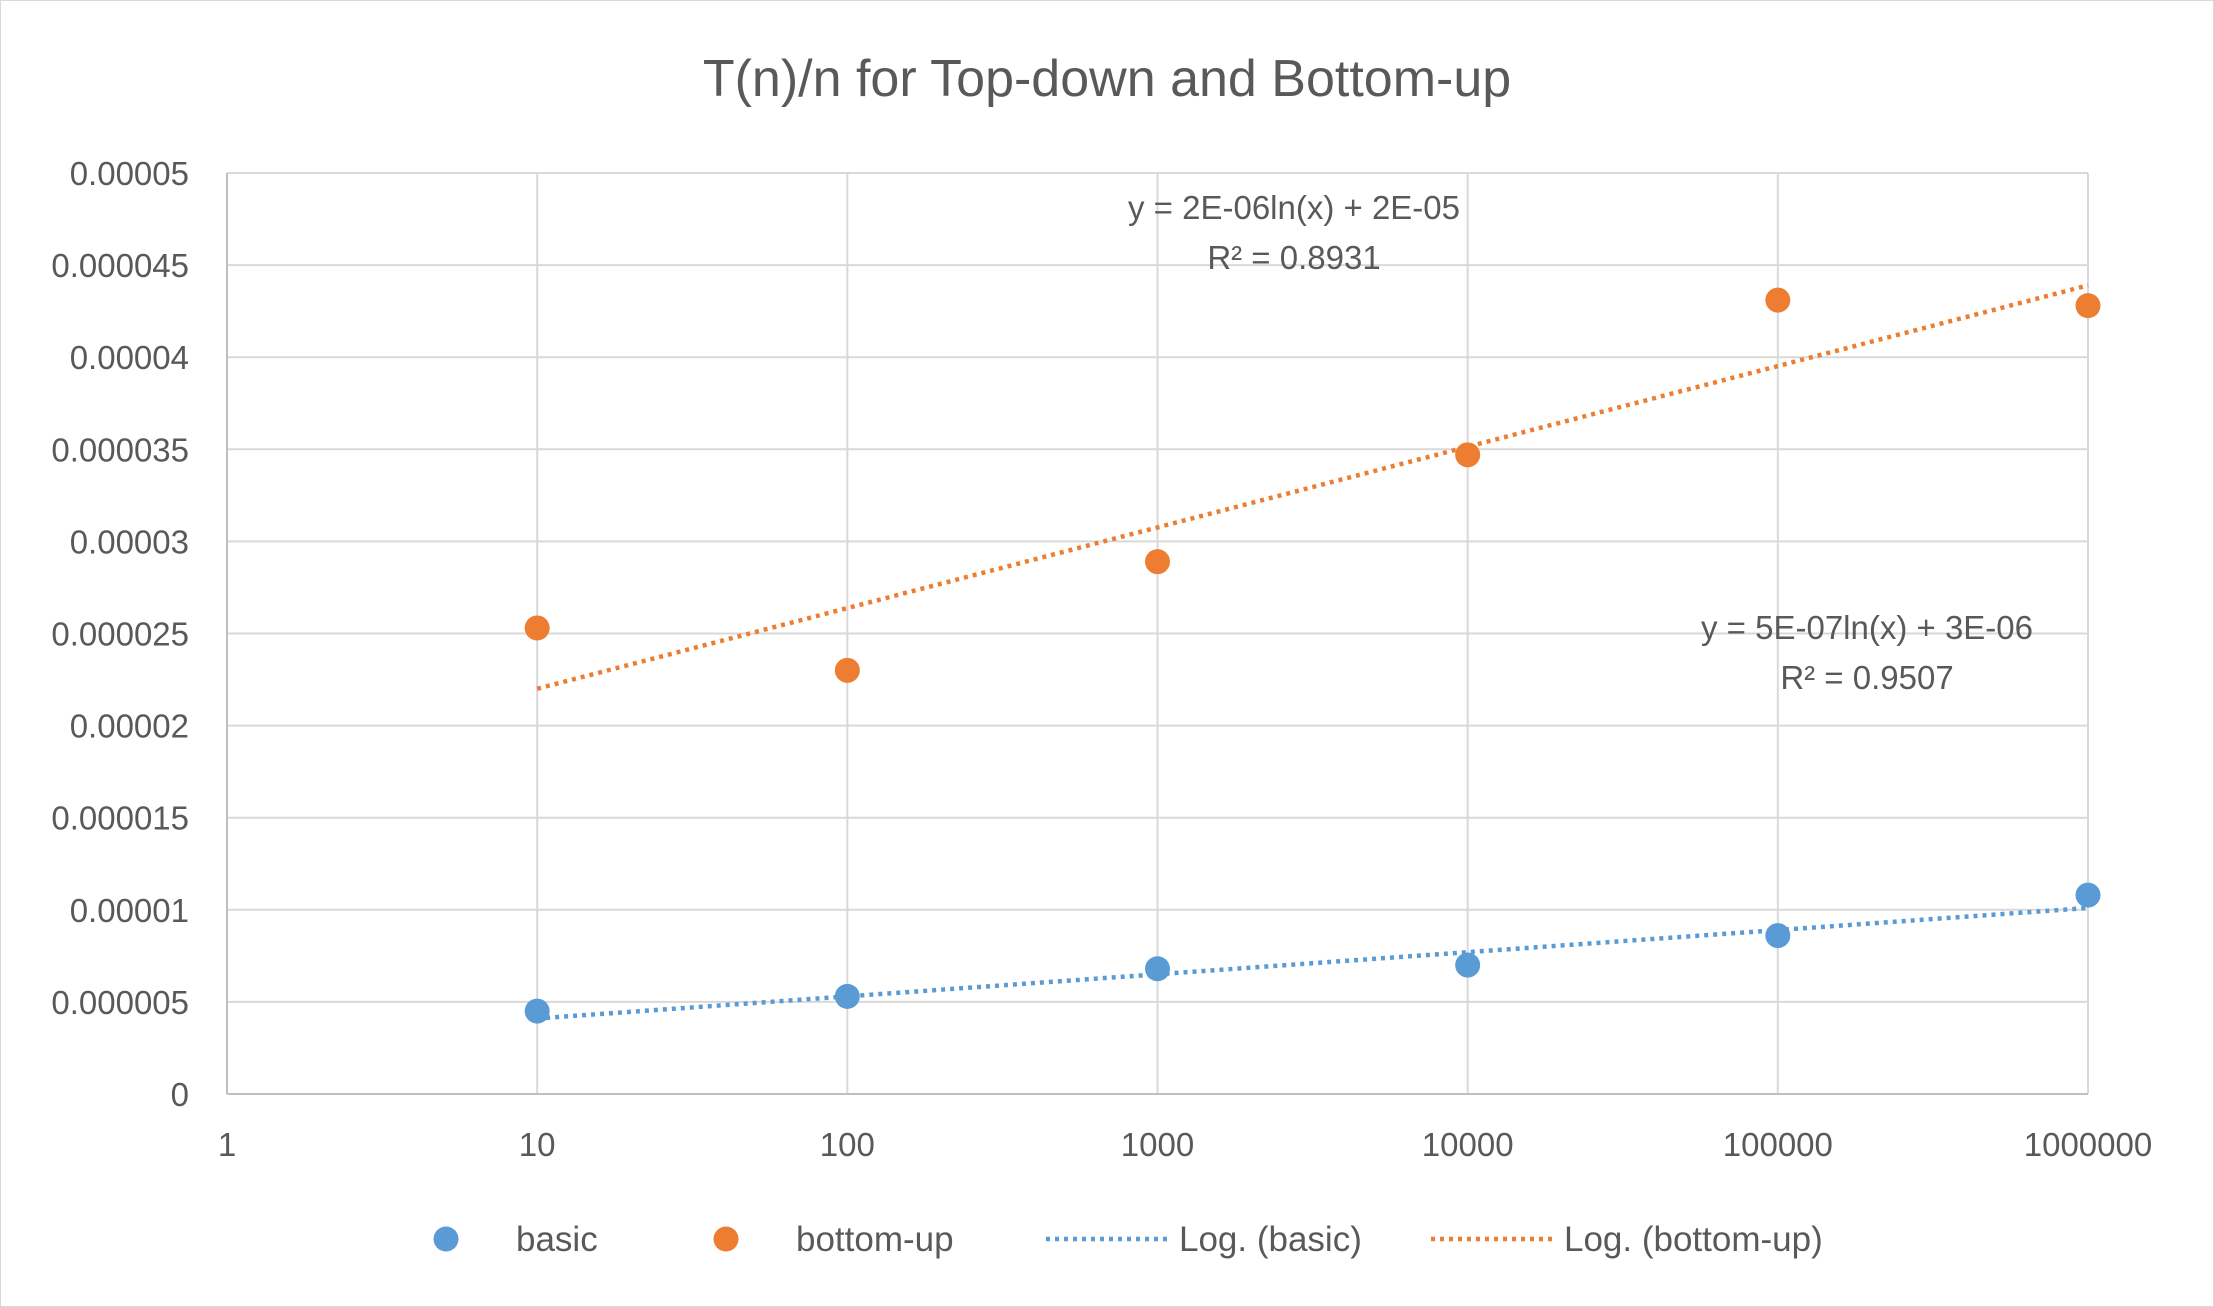 This screenshot has width=2214, height=1307. What do you see at coordinates (129, 910) in the screenshot?
I see `y-tick-label: 0.00001` at bounding box center [129, 910].